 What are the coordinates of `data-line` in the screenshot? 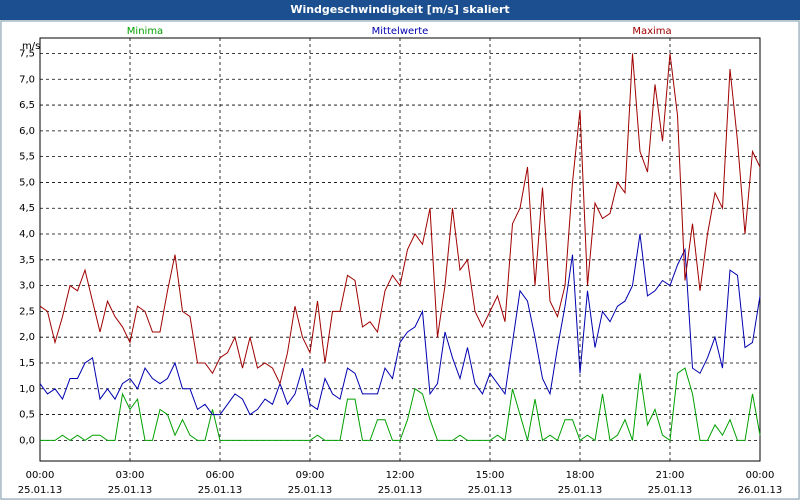 It's located at (400, 404).